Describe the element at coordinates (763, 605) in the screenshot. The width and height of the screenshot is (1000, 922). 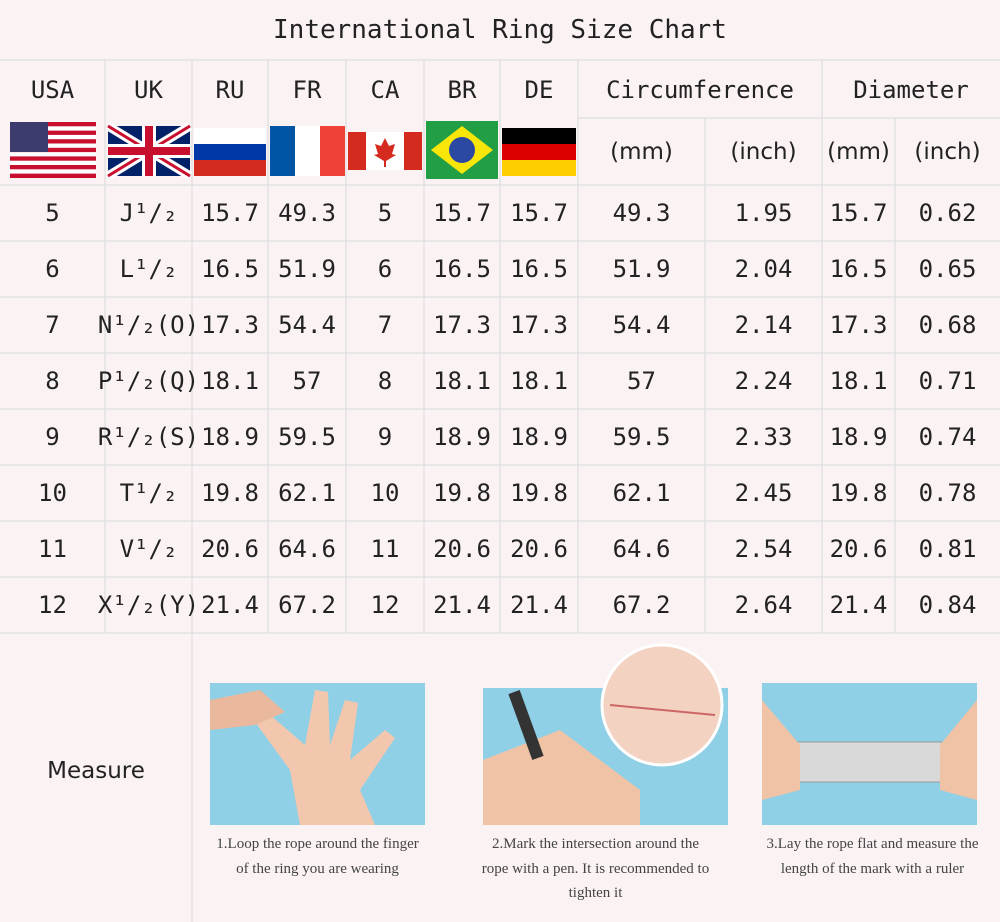
I see `table-cell: 2.64` at that location.